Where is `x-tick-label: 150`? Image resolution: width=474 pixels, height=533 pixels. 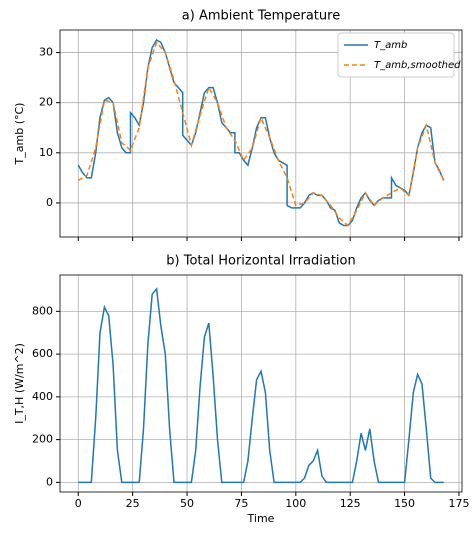 x-tick-label: 150 is located at coordinates (404, 503).